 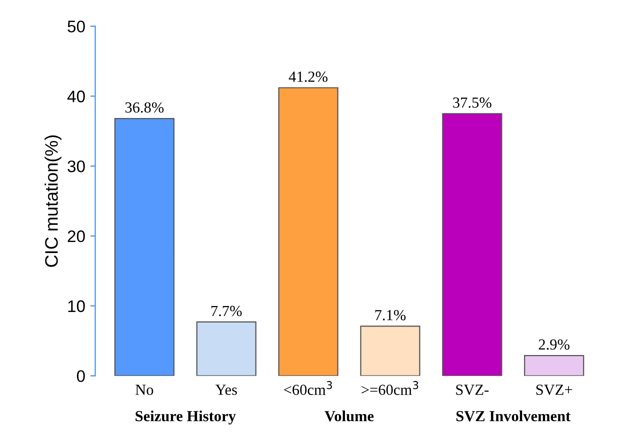 I want to click on x-tick-label: SVZ-, so click(x=472, y=389).